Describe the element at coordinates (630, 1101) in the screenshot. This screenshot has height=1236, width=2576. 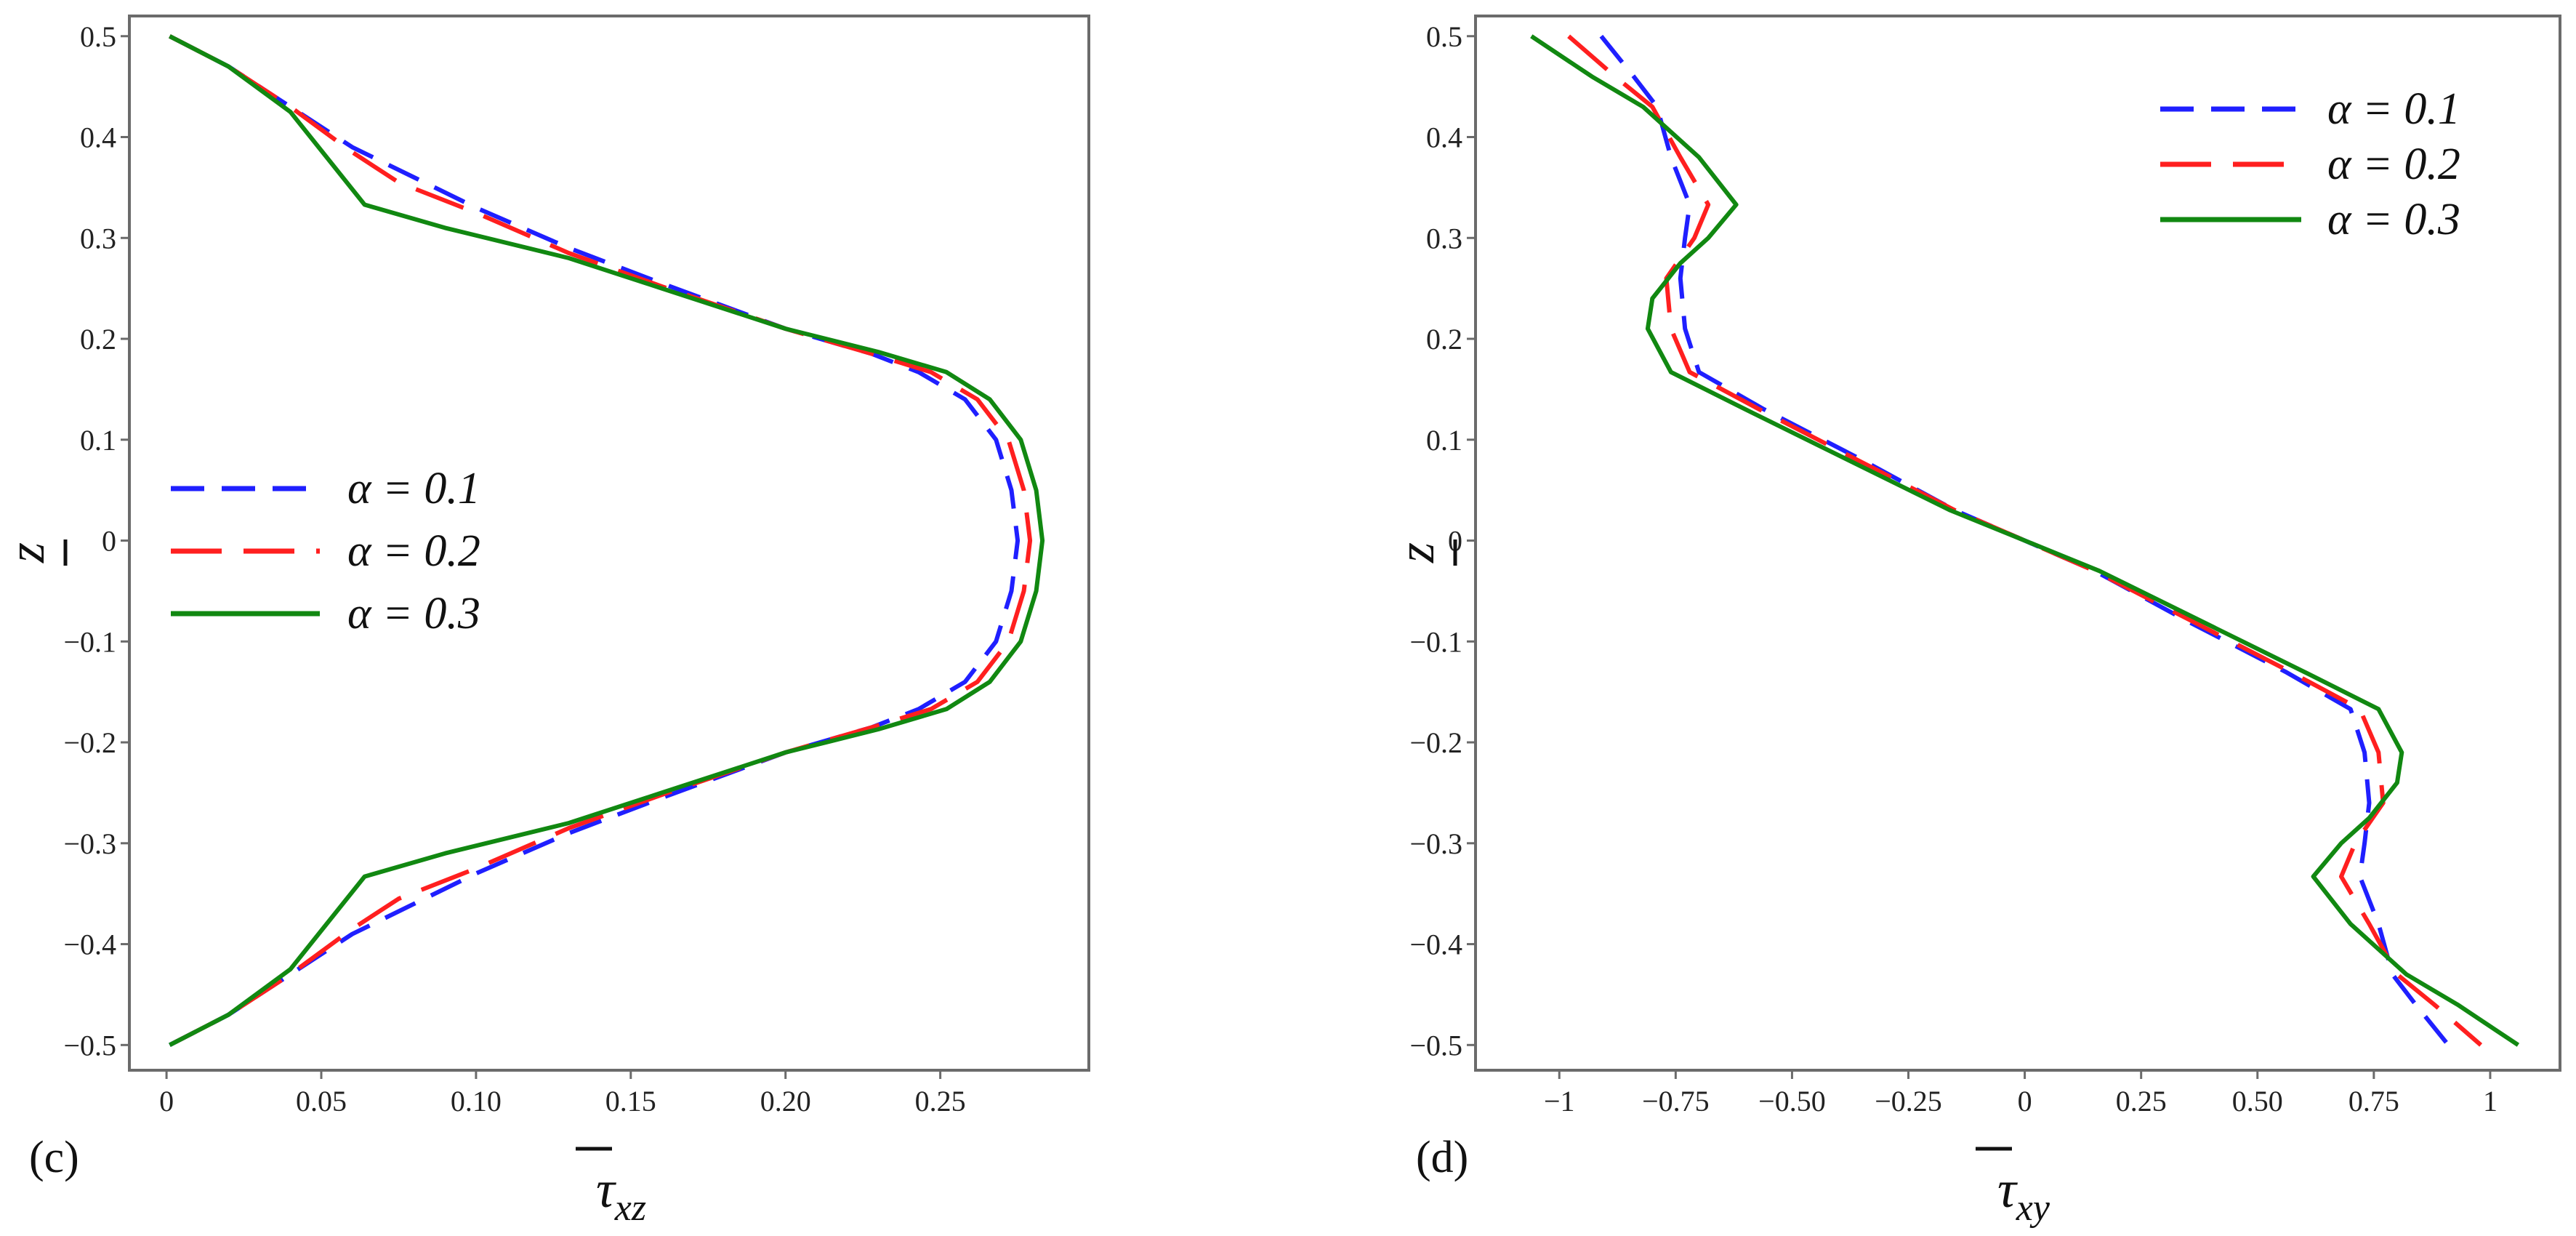
I see `x-tick-label: 0.15` at that location.